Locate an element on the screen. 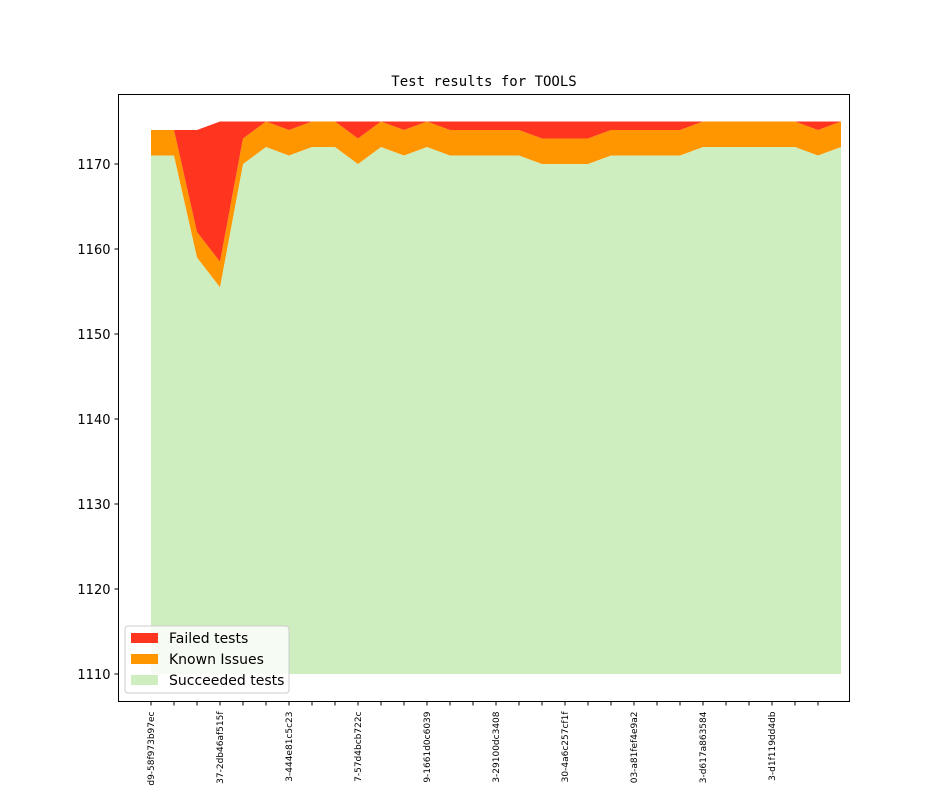  legend-label: Known Issues is located at coordinates (216, 660).